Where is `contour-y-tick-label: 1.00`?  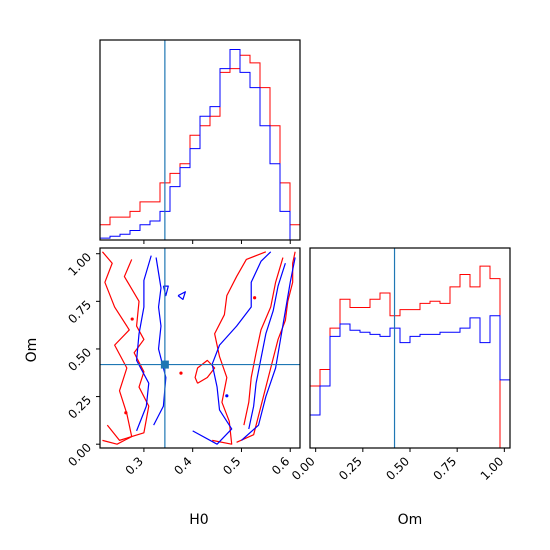
contour-y-tick-label: 1.00 is located at coordinates (79, 264).